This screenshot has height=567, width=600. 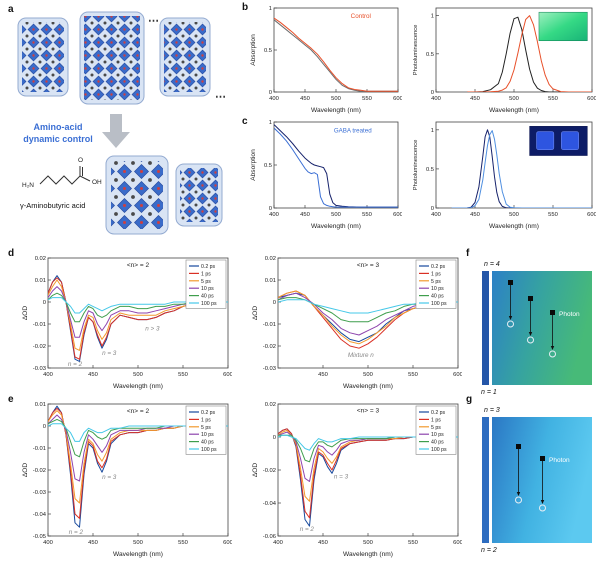 I want to click on panel-label-a: a, so click(x=11, y=9).